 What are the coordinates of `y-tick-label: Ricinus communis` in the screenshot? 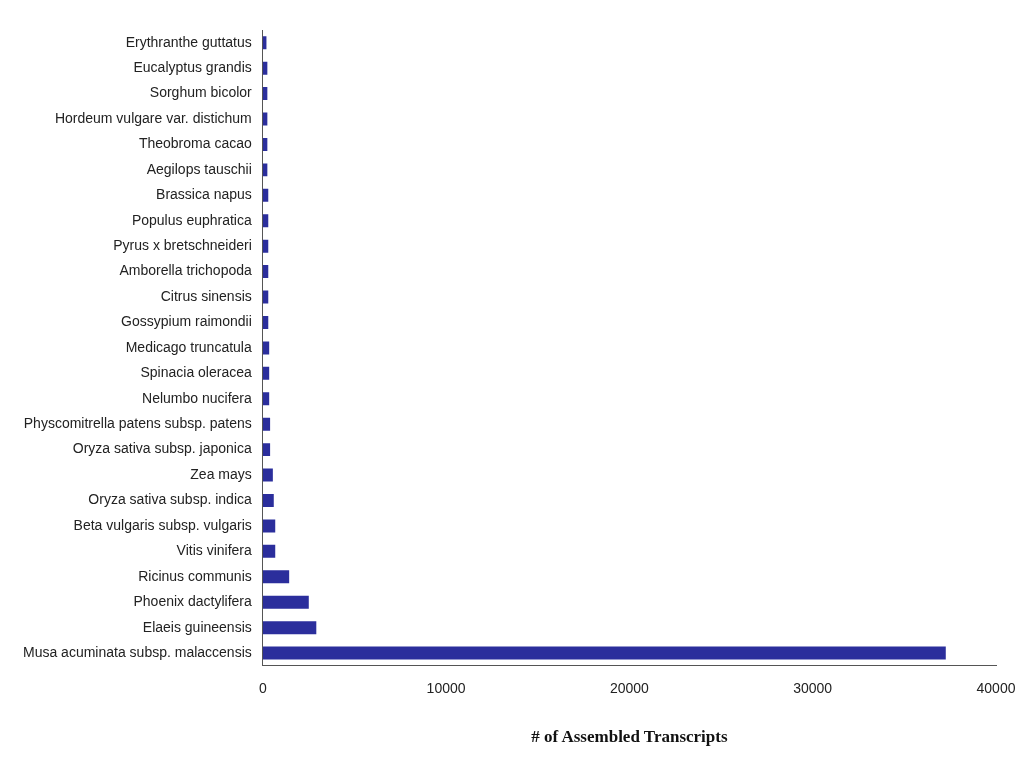 It's located at (195, 575).